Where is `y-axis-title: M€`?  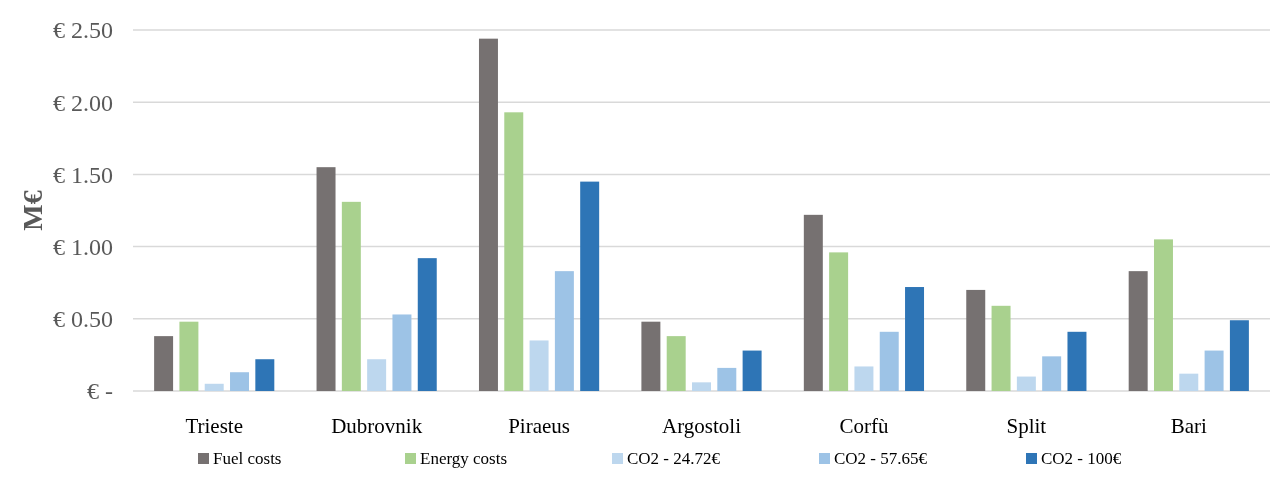 y-axis-title: M€ is located at coordinates (32, 210).